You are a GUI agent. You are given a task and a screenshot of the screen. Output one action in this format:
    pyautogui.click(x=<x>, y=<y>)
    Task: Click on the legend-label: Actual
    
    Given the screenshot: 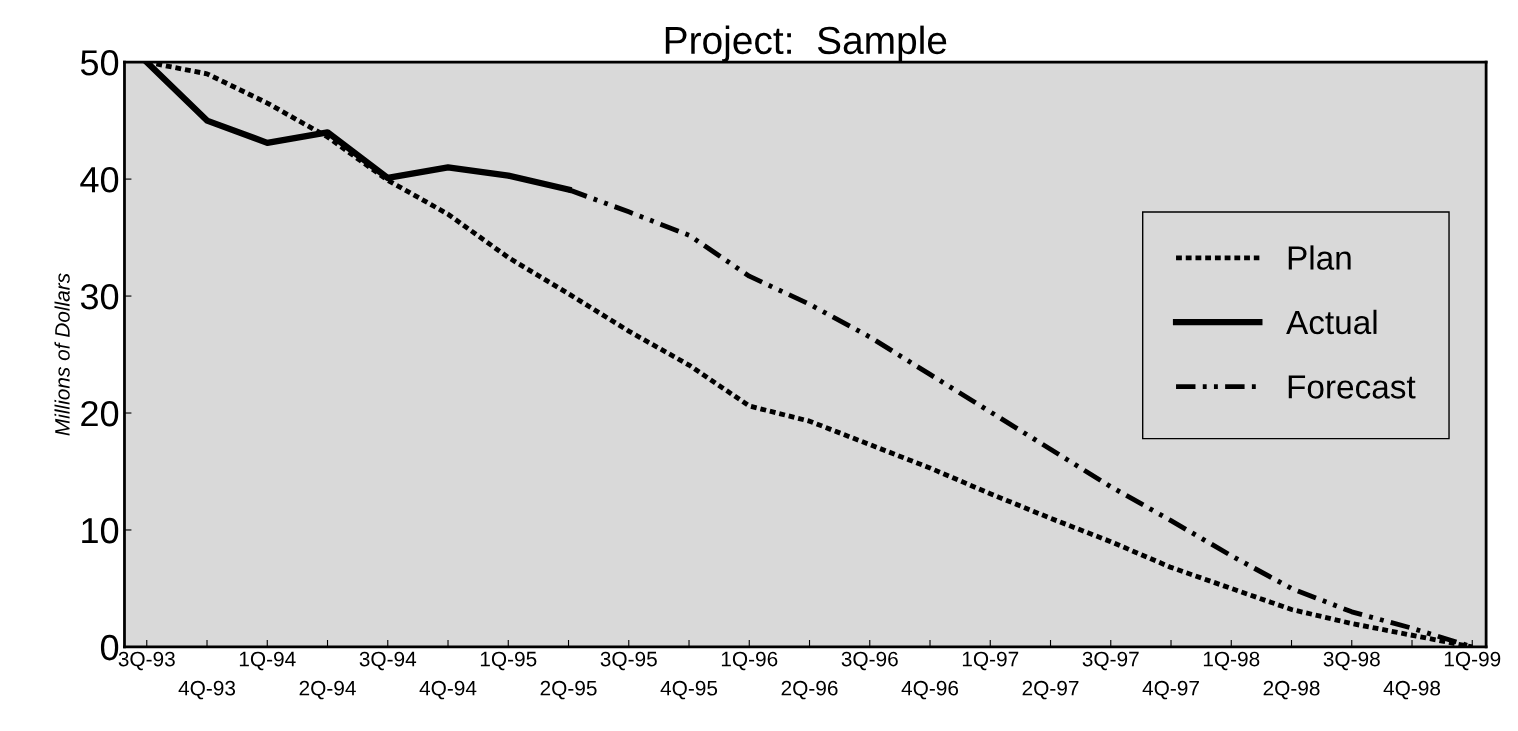 What is the action you would take?
    pyautogui.click(x=1331, y=322)
    